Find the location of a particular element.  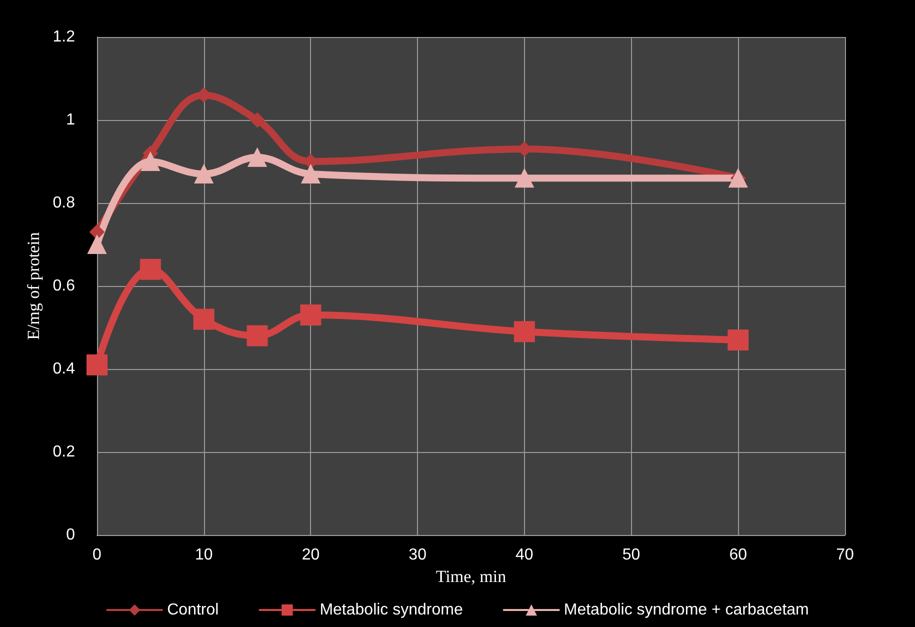

y-tick-label: 0.6 is located at coordinates (64, 286).